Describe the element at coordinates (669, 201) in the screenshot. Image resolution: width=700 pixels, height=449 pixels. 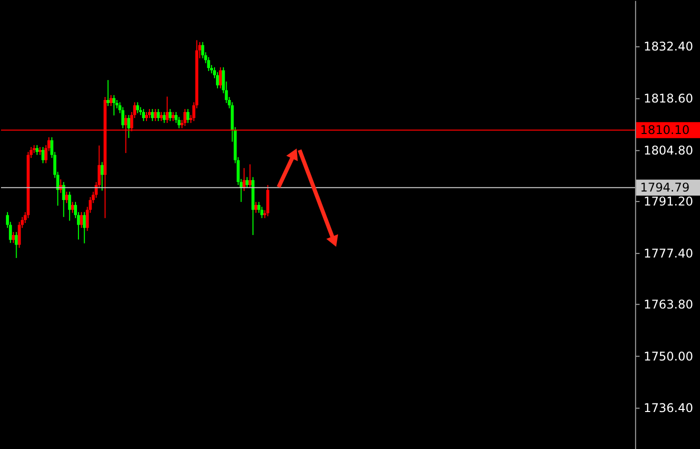
I see `y-tick-label: 1791.20` at that location.